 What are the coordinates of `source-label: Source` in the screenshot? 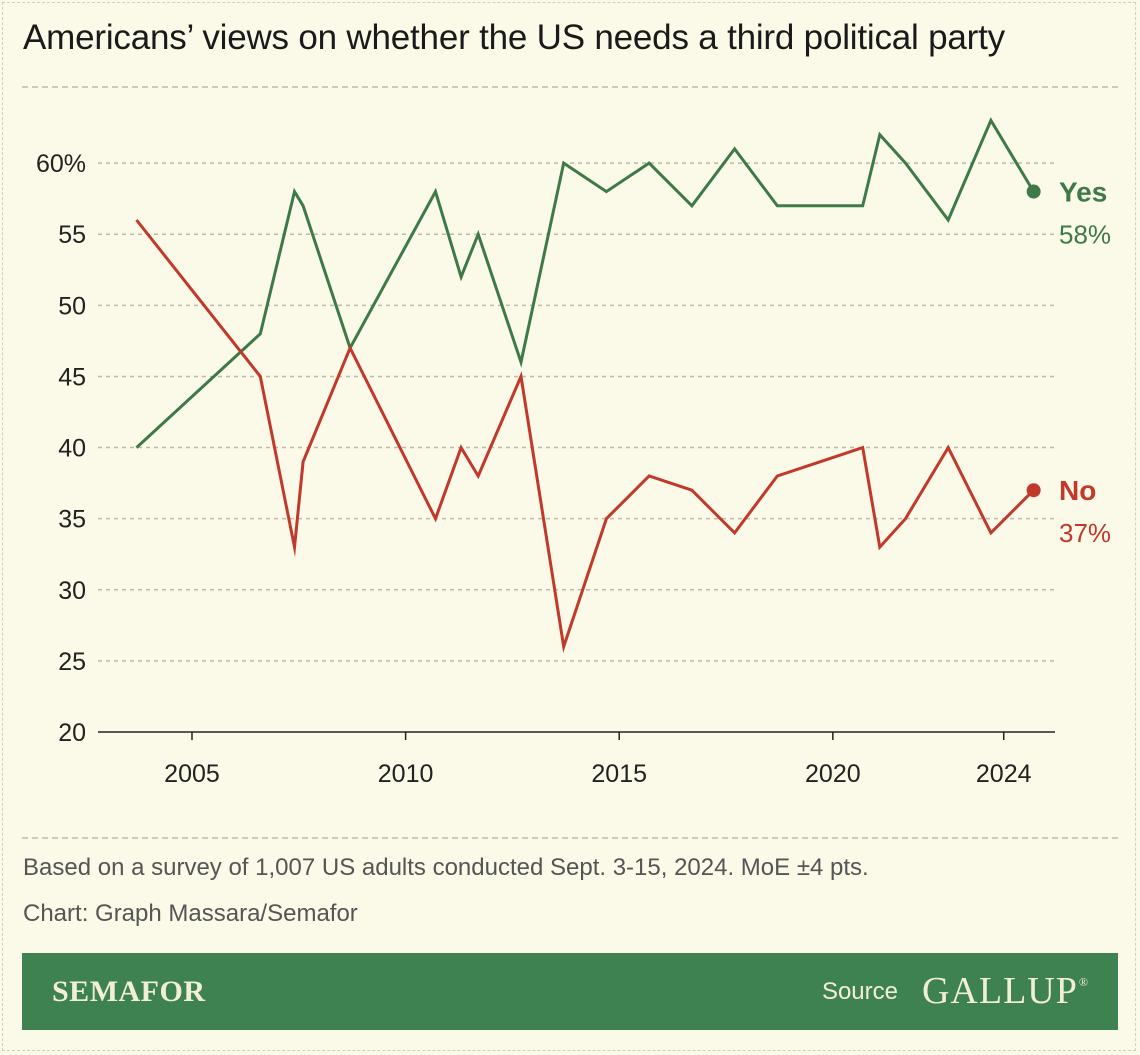 It's located at (859, 991).